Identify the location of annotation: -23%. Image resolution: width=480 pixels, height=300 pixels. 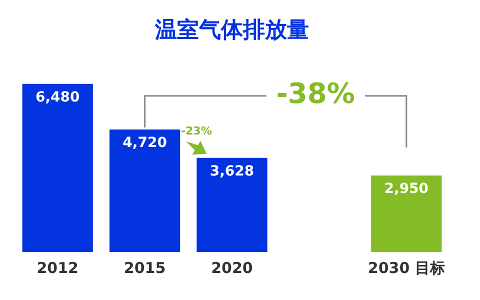
(196, 131).